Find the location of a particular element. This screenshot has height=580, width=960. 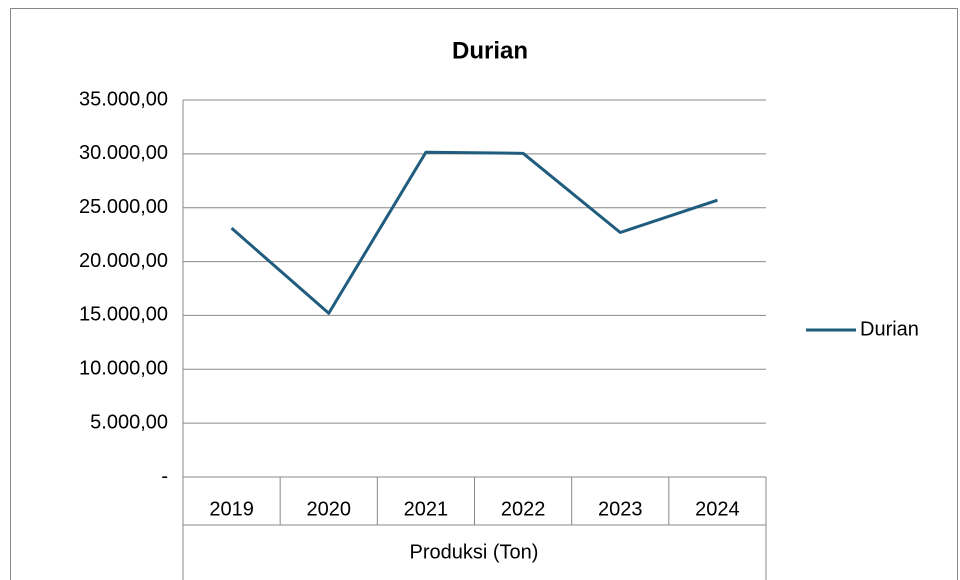

y-tick-label: 20.000,00 is located at coordinates (123, 261).